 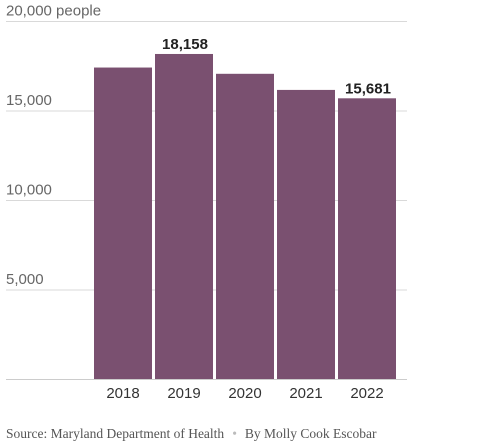 What do you see at coordinates (183, 393) in the screenshot?
I see `x-tick-label: 2019` at bounding box center [183, 393].